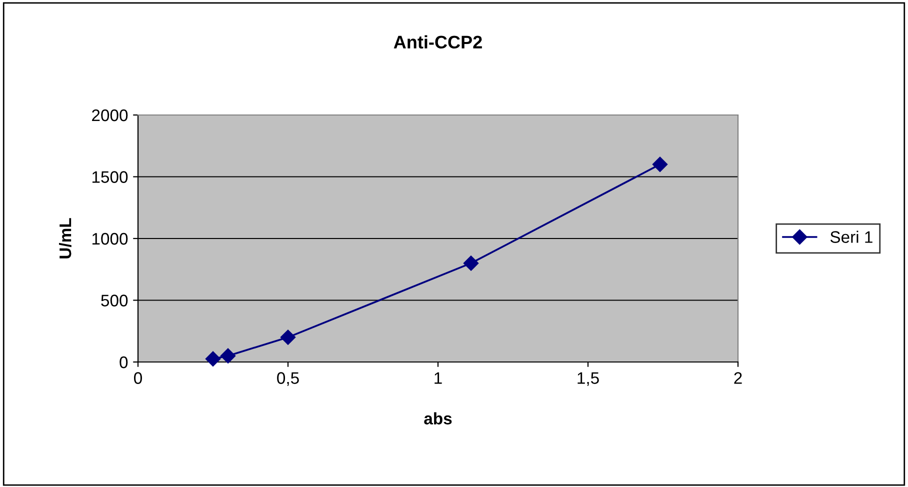 This screenshot has width=908, height=487. Describe the element at coordinates (110, 238) in the screenshot. I see `y-tick-label: 1000` at that location.